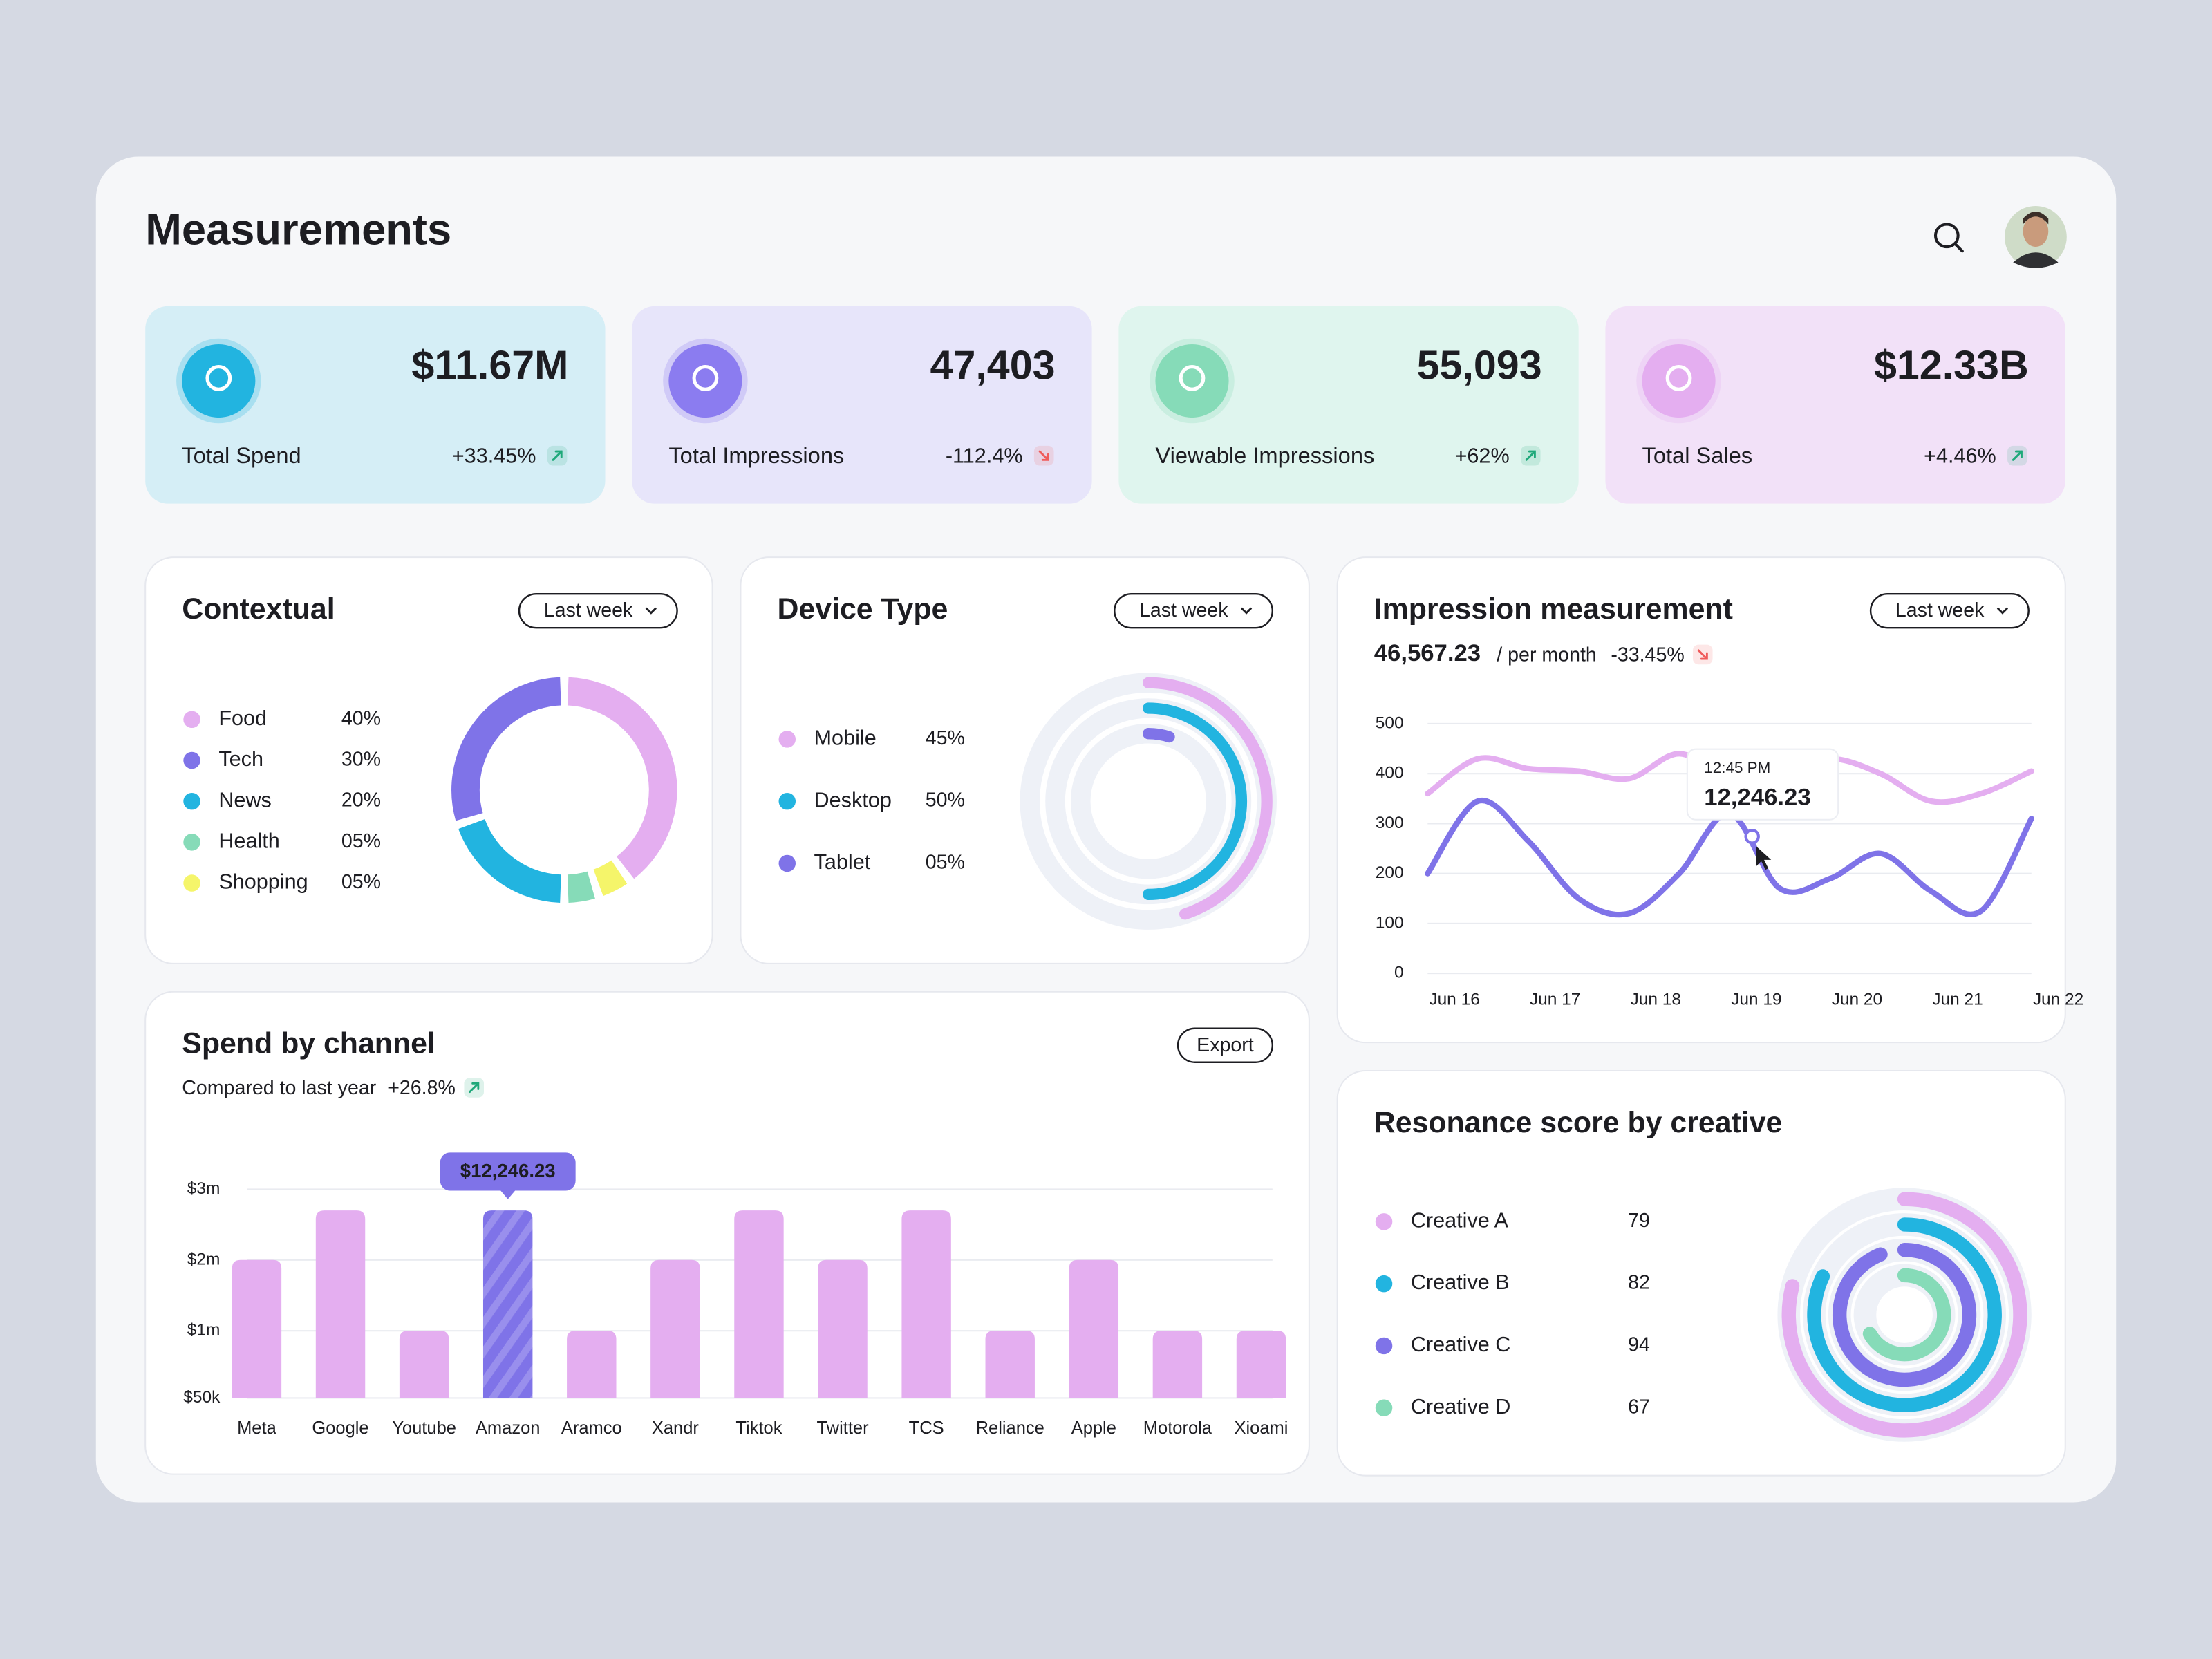 The image size is (2212, 1659). What do you see at coordinates (258, 609) in the screenshot?
I see `chart-title: Contextual` at bounding box center [258, 609].